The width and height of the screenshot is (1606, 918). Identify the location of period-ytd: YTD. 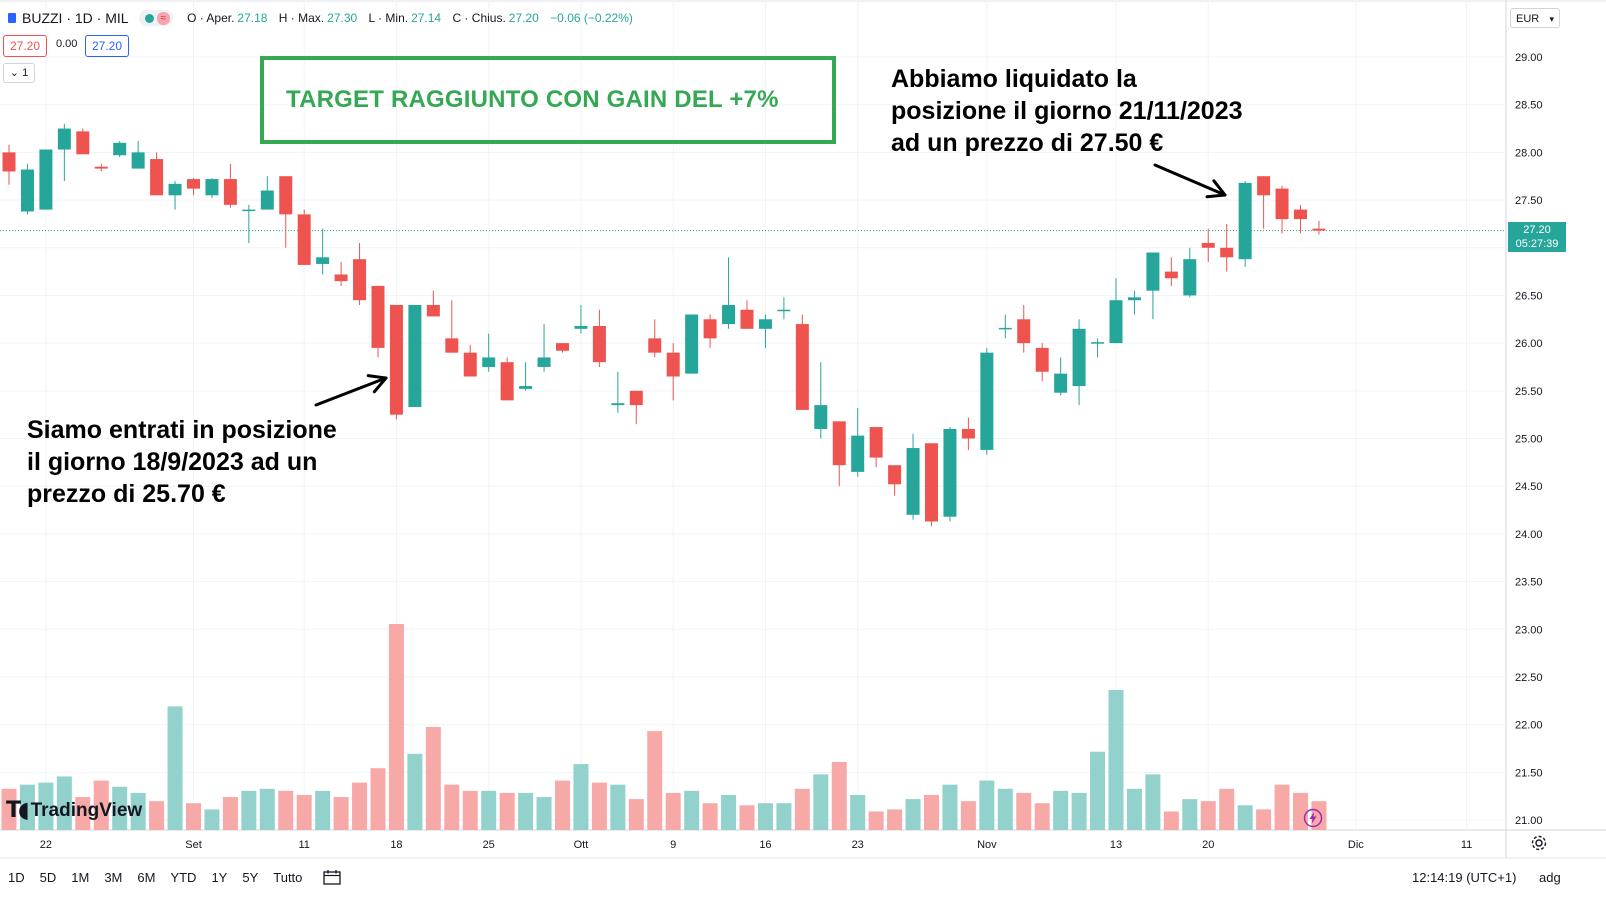
(183, 877).